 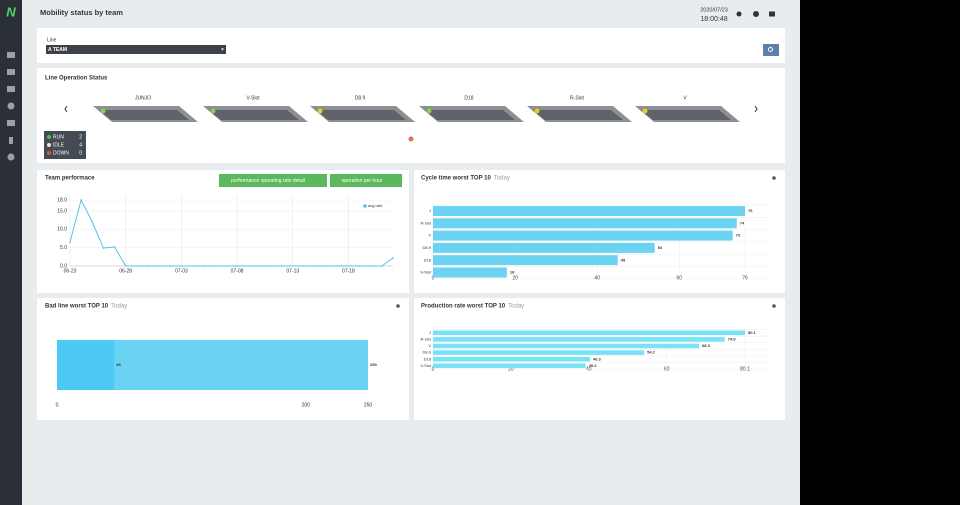 I want to click on page-dot, so click(x=411, y=139).